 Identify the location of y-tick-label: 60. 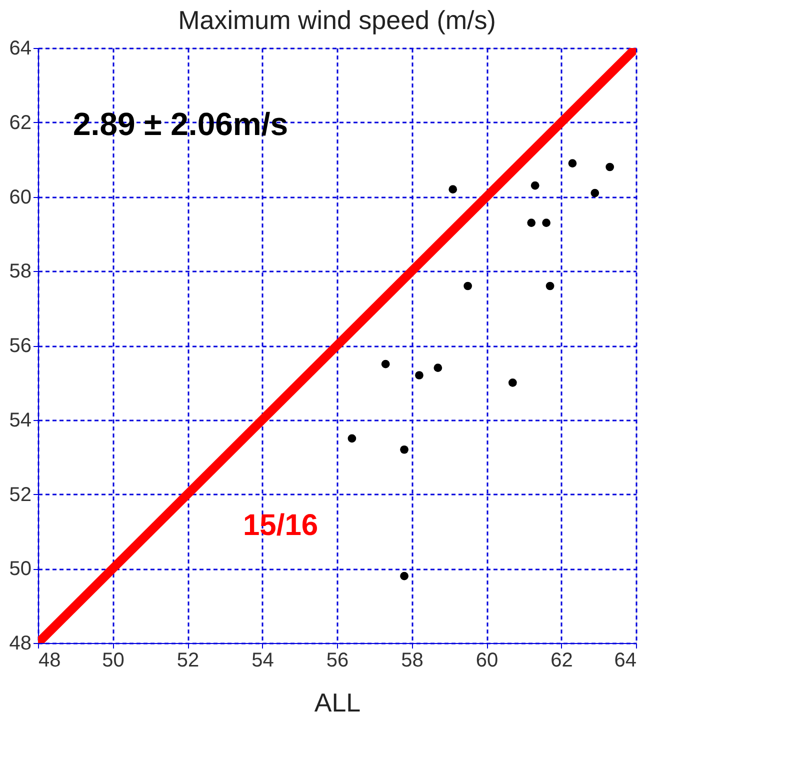
(20, 197).